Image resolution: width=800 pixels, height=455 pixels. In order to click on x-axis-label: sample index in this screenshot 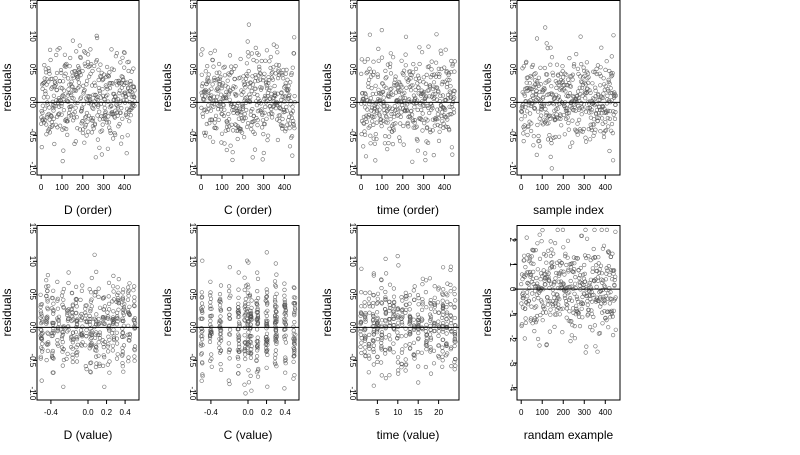, I will do `click(568, 210)`.